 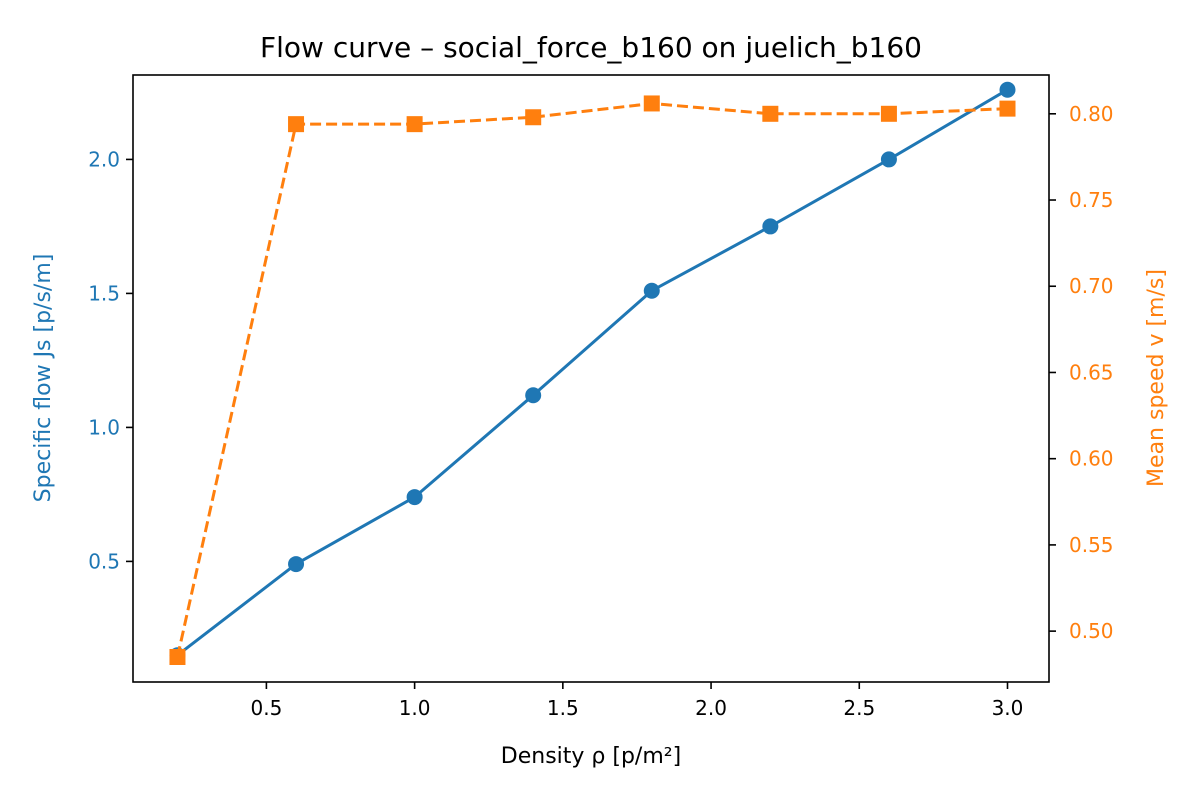 What do you see at coordinates (859, 708) in the screenshot?
I see `x-tick-label: 2.5` at bounding box center [859, 708].